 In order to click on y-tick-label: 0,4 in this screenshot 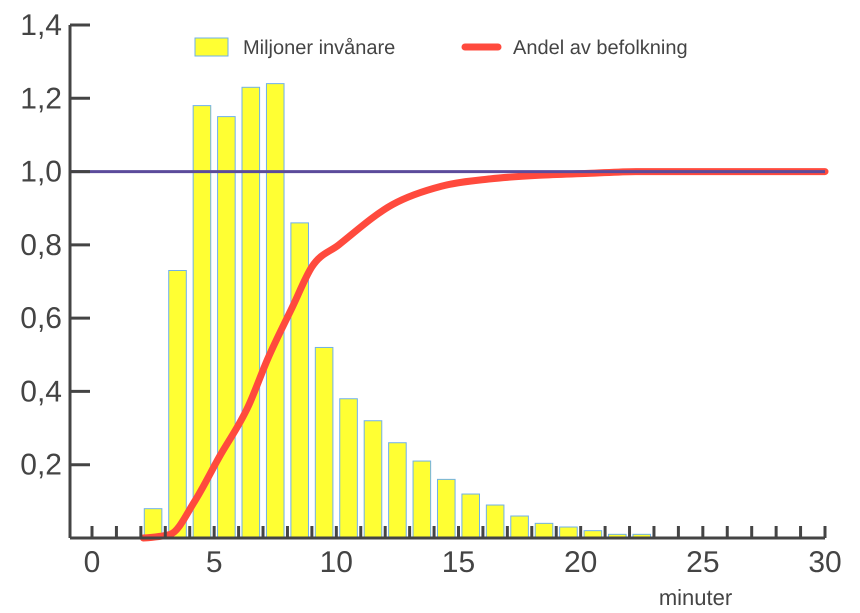, I will do `click(41, 391)`.